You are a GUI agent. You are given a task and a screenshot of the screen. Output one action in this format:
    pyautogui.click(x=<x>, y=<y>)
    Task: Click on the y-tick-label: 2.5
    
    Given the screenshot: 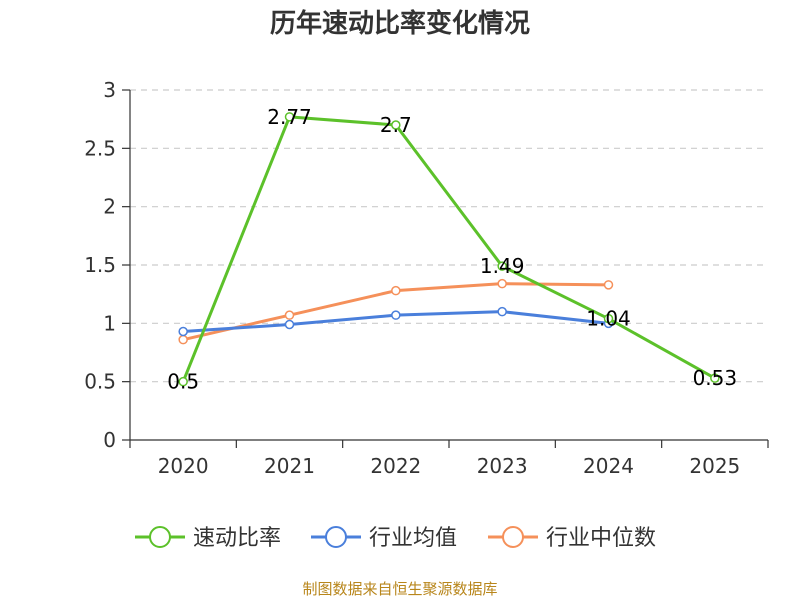 What is the action you would take?
    pyautogui.click(x=100, y=148)
    